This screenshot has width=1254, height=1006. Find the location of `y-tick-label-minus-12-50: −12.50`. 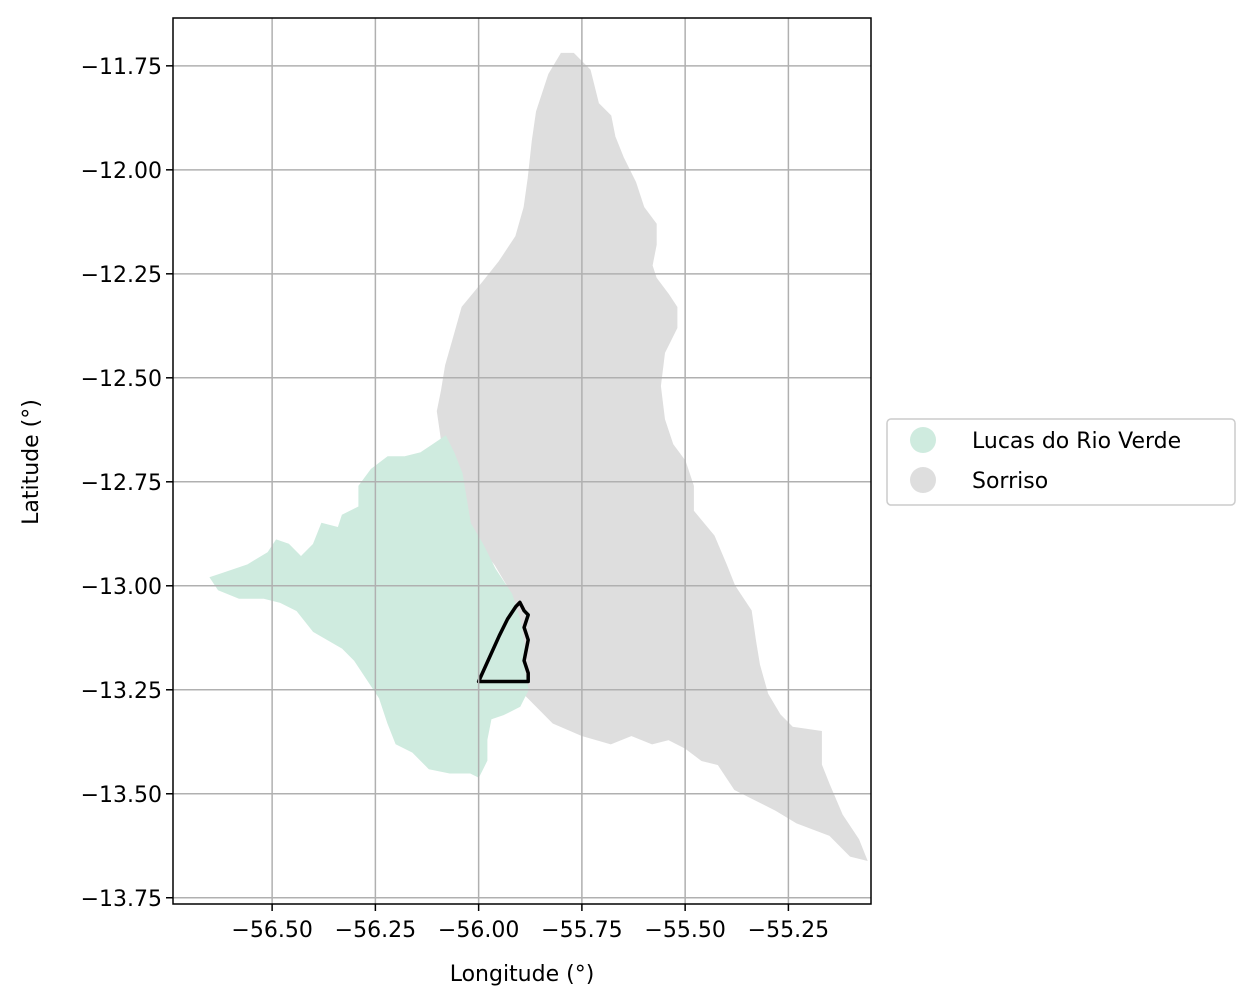

y-tick-label-minus-12-50: −12.50 is located at coordinates (121, 379).